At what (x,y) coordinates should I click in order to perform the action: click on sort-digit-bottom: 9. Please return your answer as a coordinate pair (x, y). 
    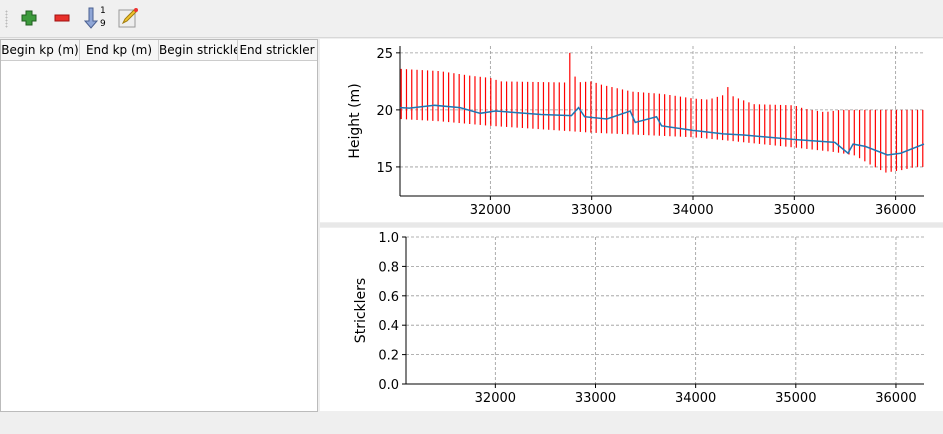
    Looking at the image, I should click on (103, 24).